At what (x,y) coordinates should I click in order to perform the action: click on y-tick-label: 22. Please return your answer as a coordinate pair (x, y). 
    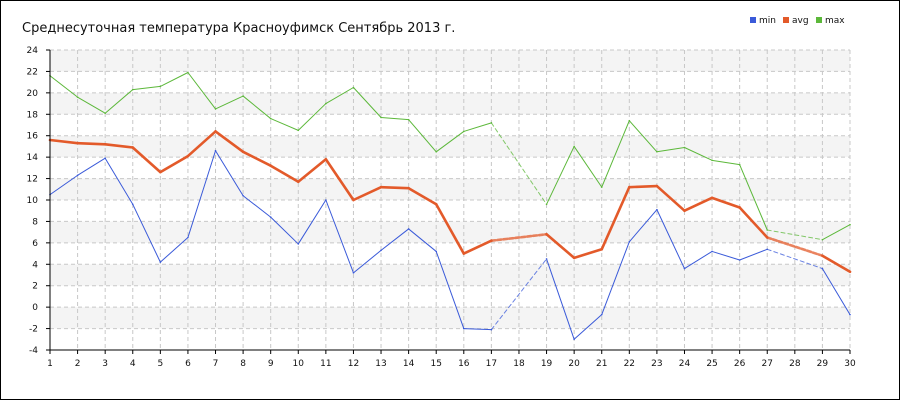
    Looking at the image, I should click on (32, 72).